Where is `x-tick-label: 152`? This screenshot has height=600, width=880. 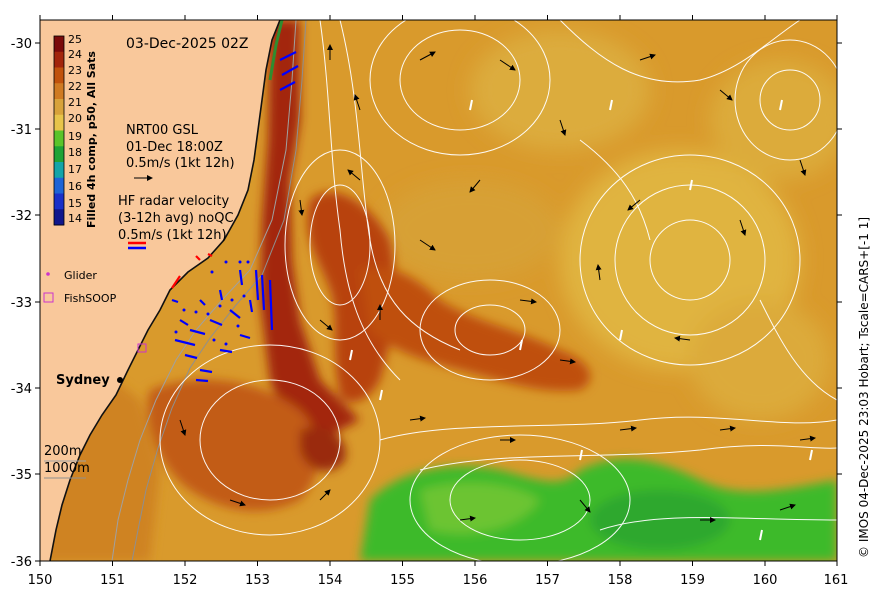 x-tick-label: 152 is located at coordinates (185, 580).